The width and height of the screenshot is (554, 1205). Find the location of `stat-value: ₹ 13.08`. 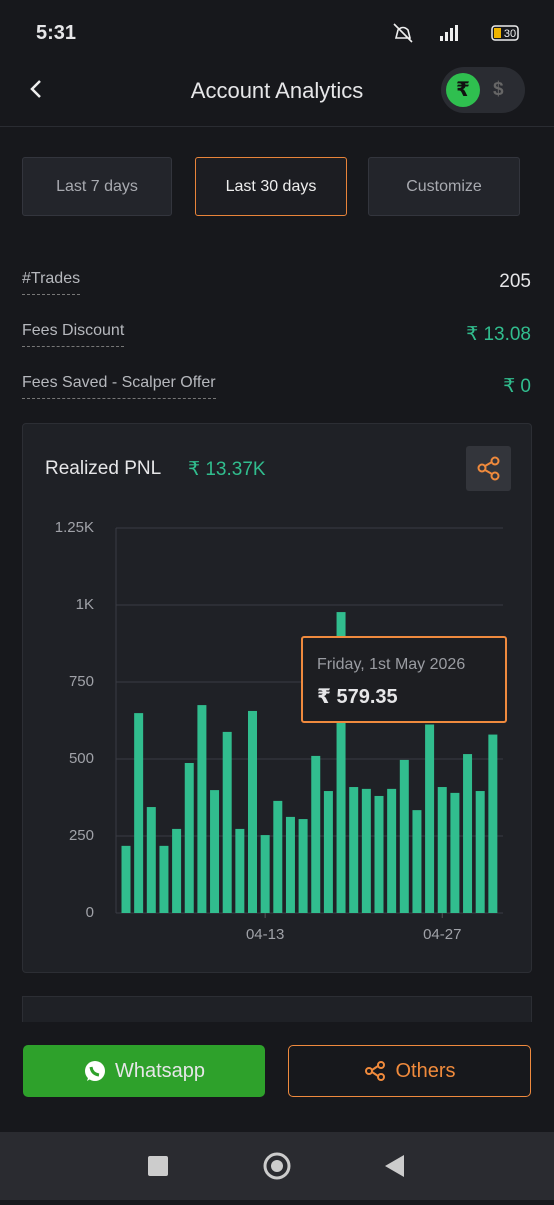

stat-value: ₹ 13.08 is located at coordinates (498, 334).